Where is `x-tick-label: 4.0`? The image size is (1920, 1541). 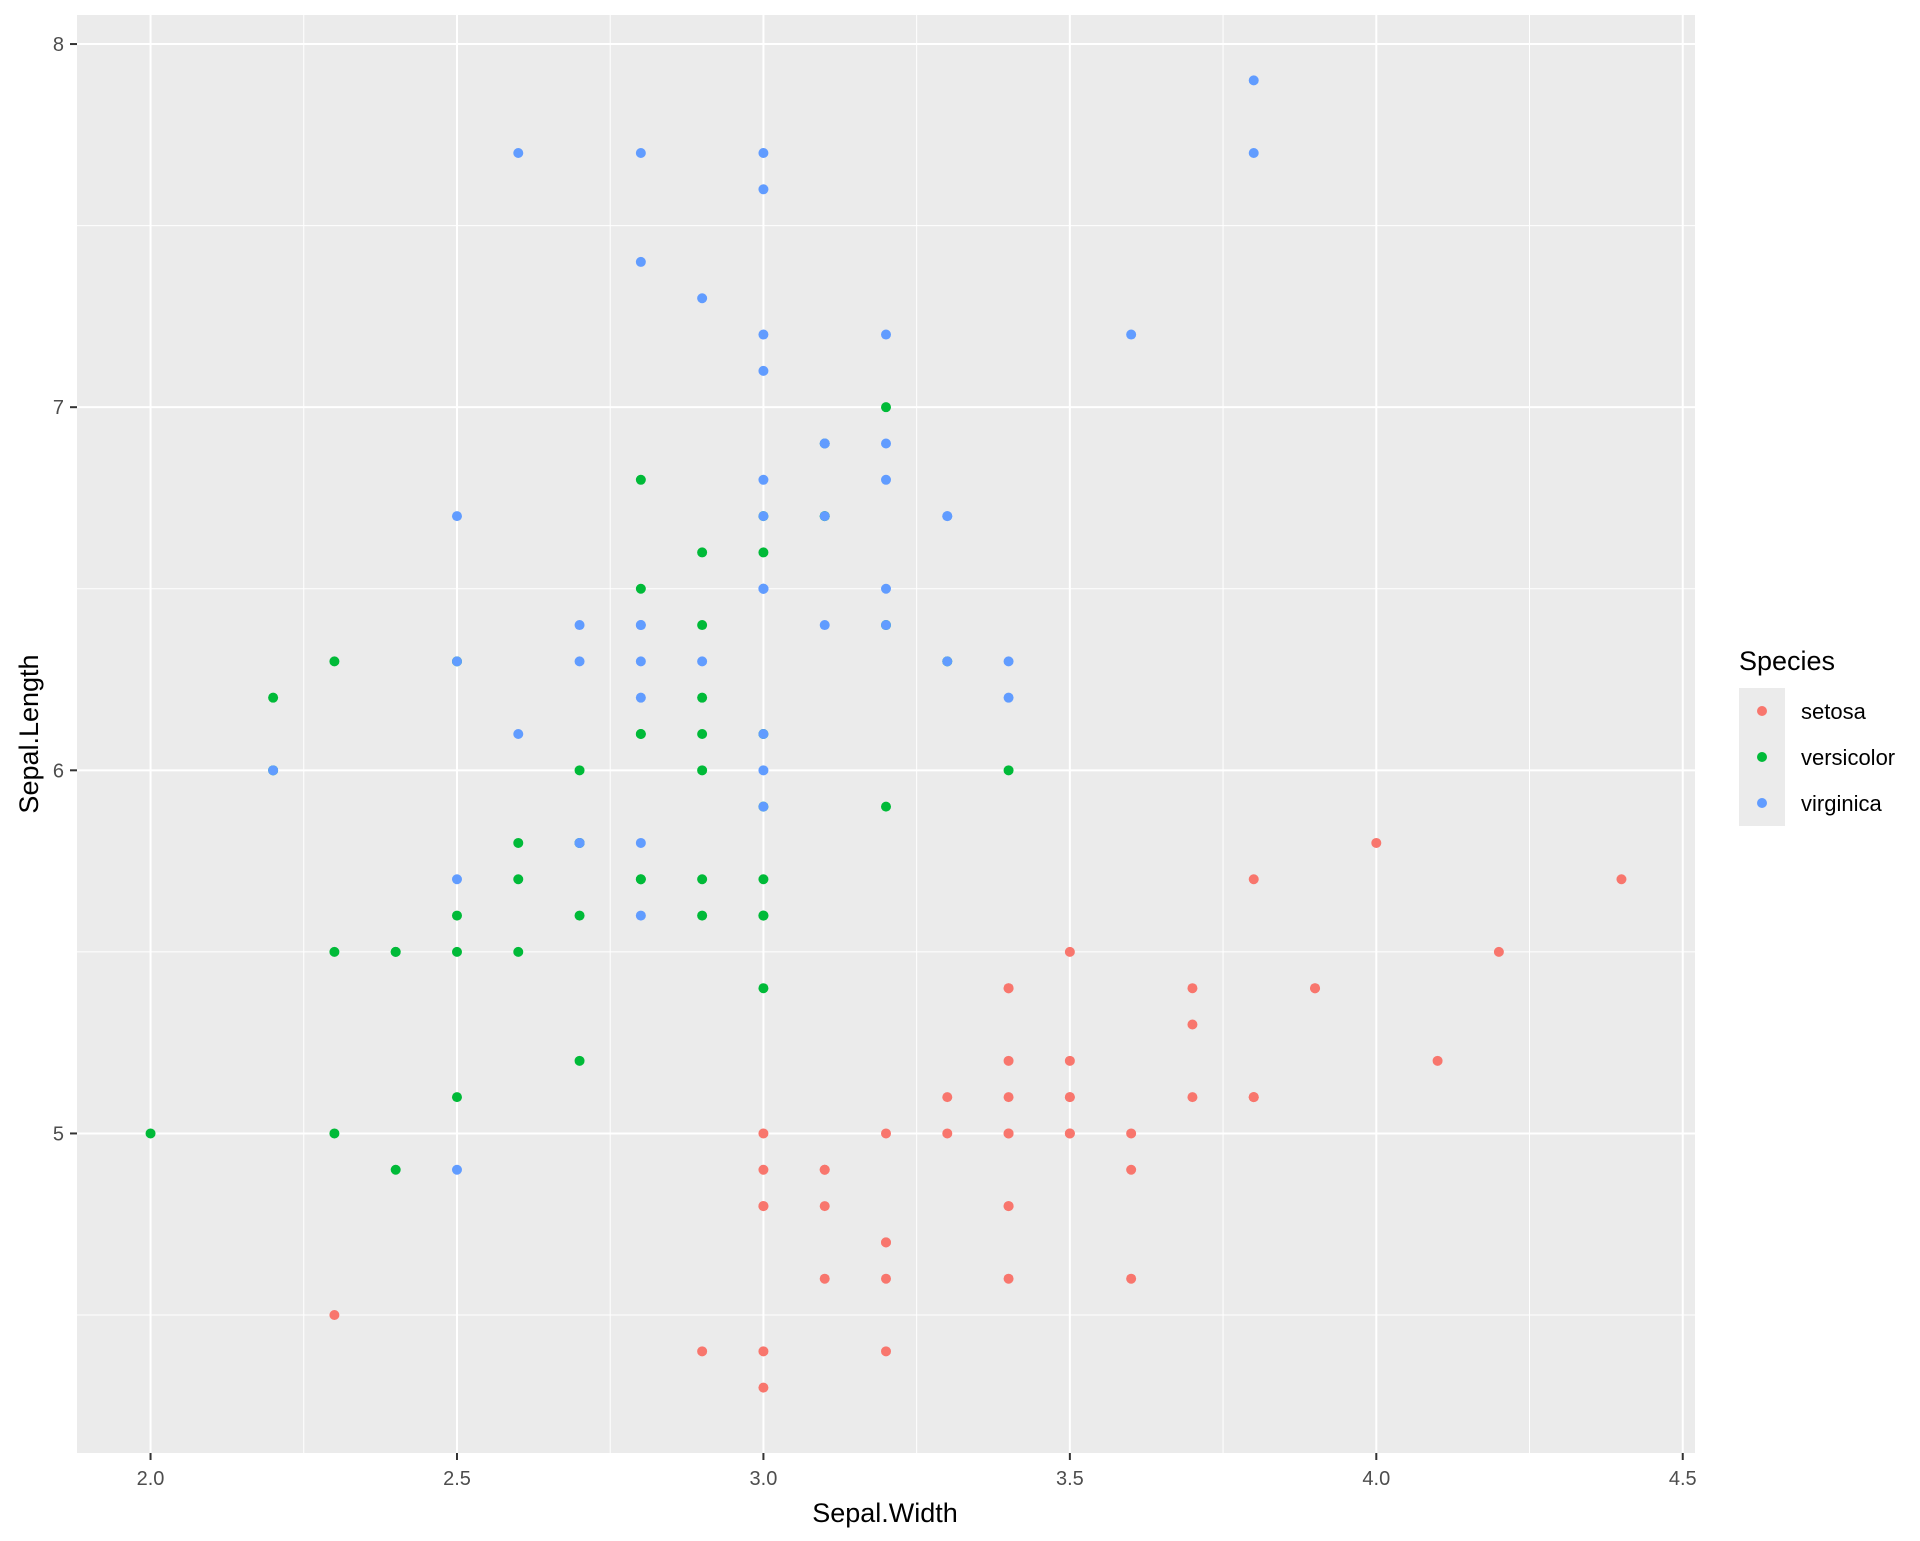
x-tick-label: 4.0 is located at coordinates (1376, 1479).